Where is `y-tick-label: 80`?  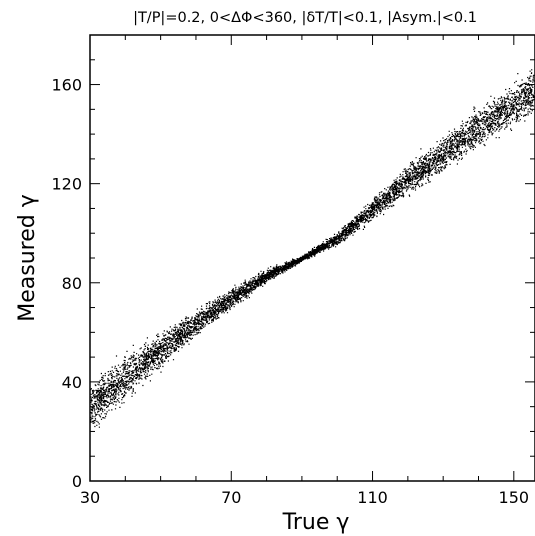 y-tick-label: 80 is located at coordinates (72, 283).